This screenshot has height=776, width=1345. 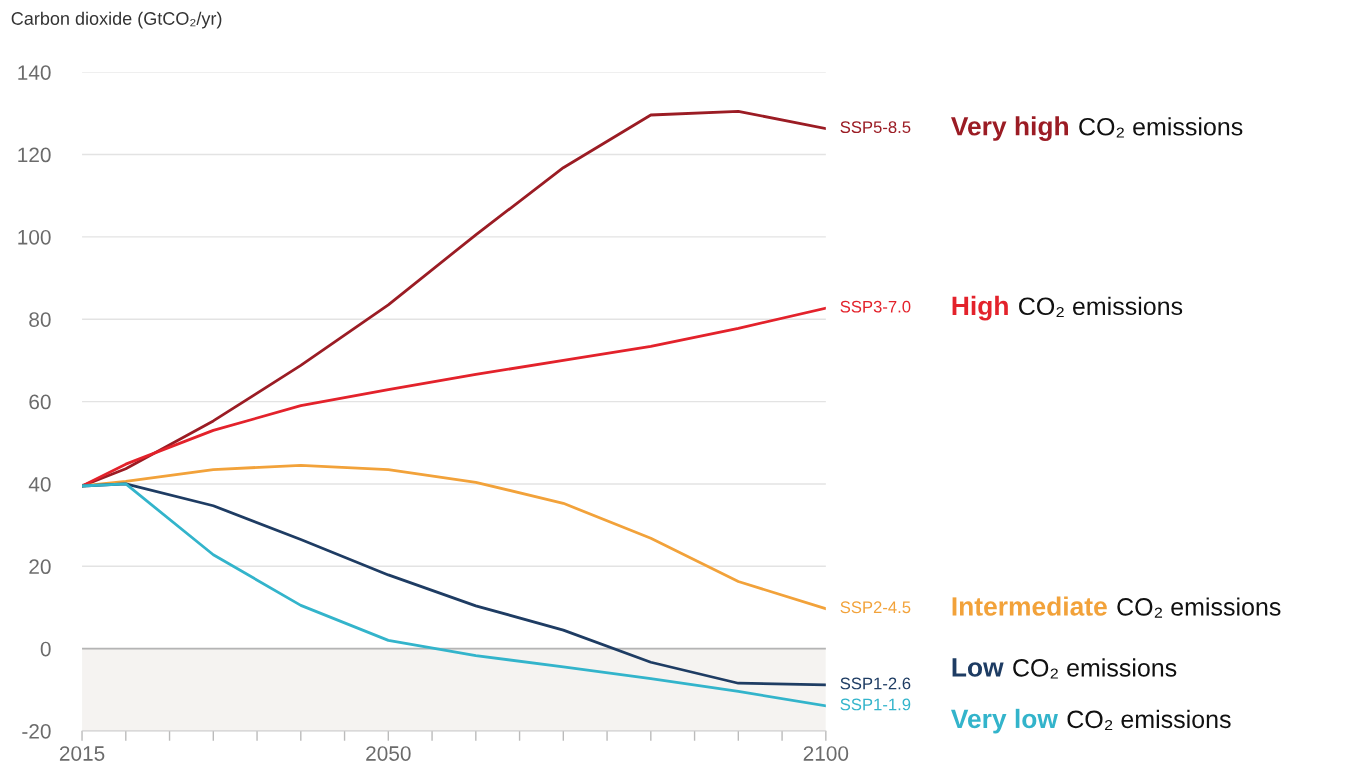 What do you see at coordinates (39, 484) in the screenshot?
I see `y-tick-label: 40` at bounding box center [39, 484].